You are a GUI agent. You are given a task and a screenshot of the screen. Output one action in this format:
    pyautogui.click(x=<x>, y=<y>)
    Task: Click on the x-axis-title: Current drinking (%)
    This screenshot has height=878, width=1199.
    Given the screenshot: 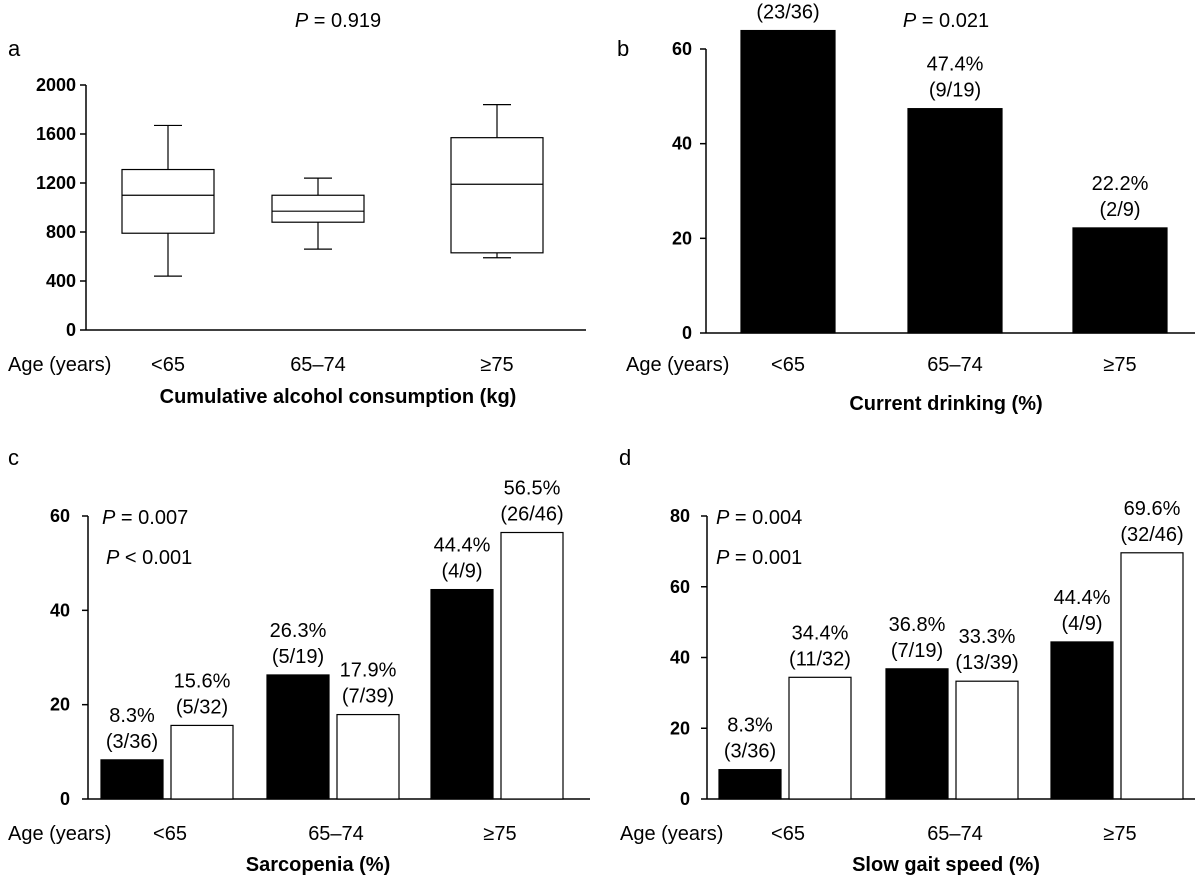 What is the action you would take?
    pyautogui.click(x=945, y=404)
    